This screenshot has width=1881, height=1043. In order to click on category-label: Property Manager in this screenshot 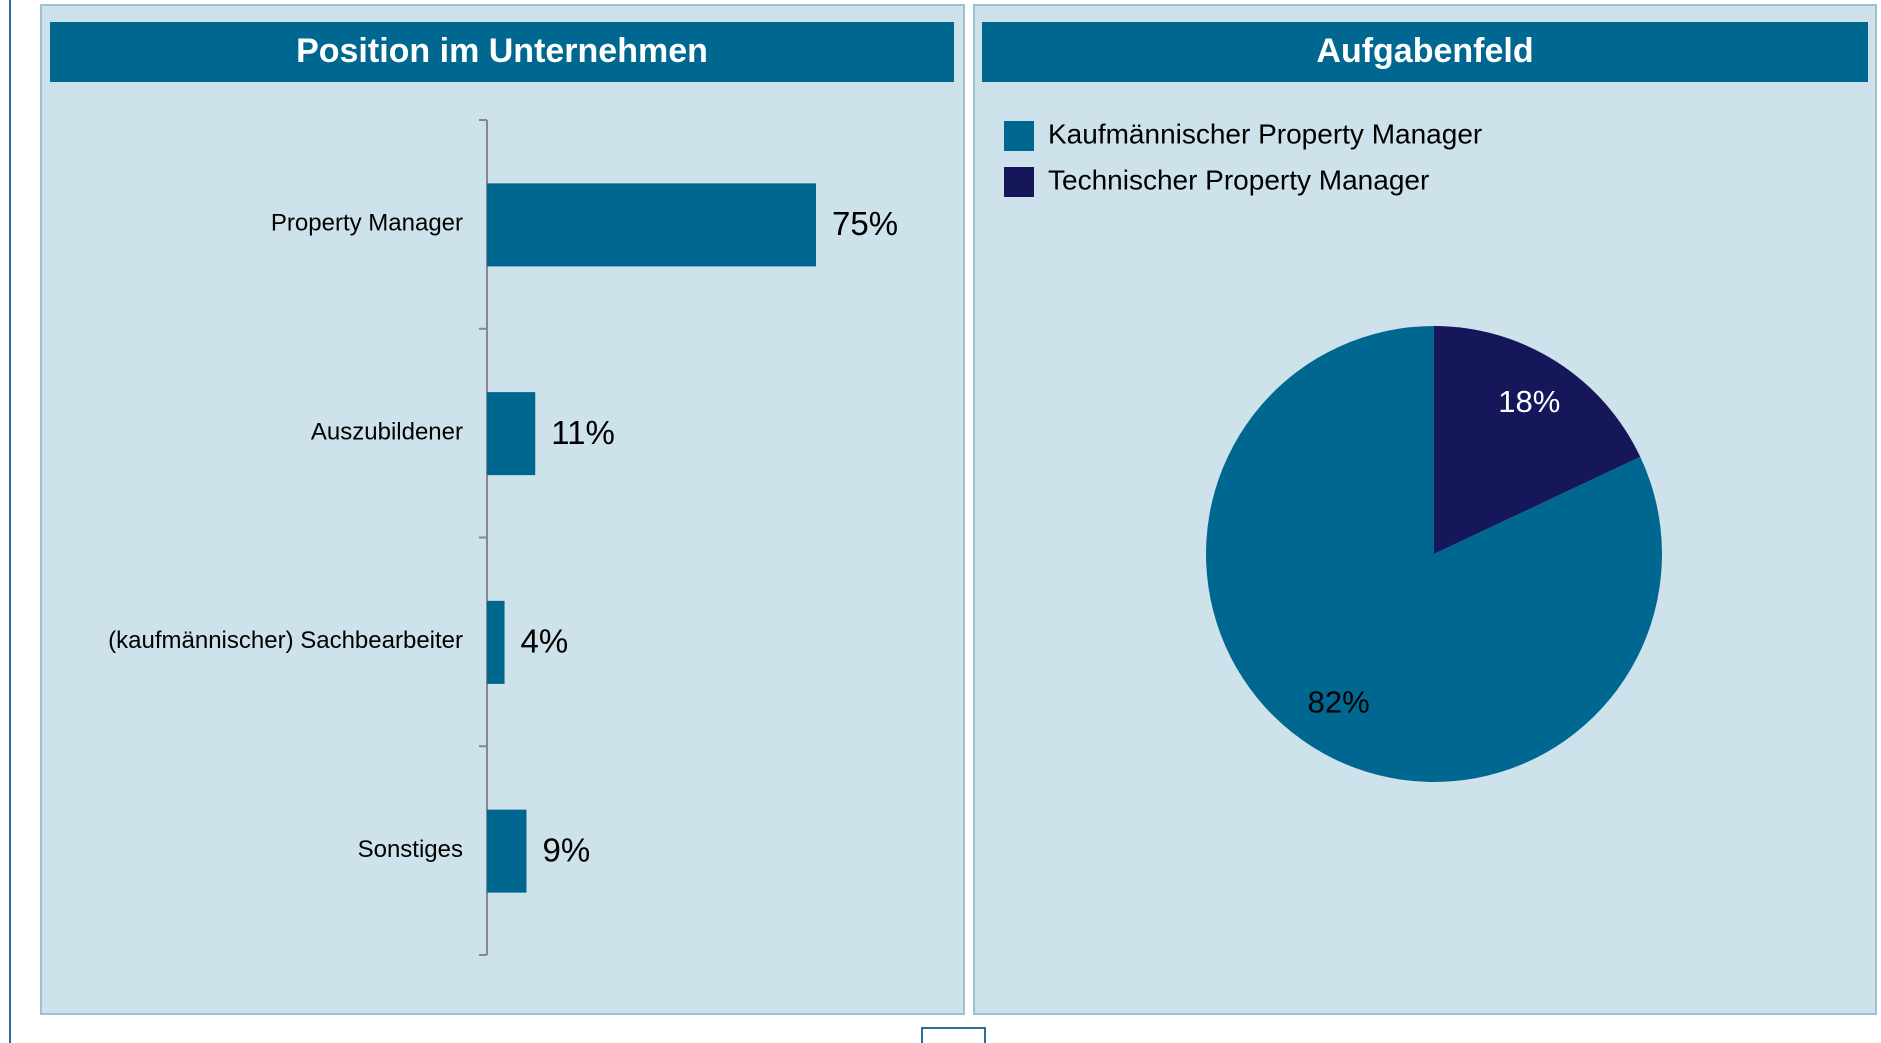, I will do `click(367, 223)`.